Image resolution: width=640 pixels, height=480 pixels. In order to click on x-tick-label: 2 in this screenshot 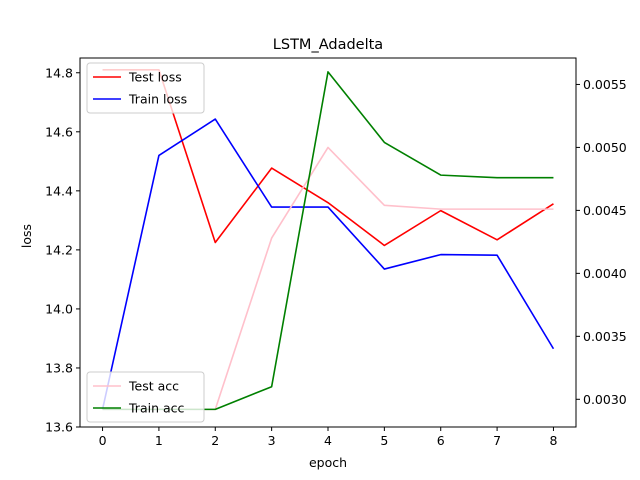, I will do `click(215, 440)`.